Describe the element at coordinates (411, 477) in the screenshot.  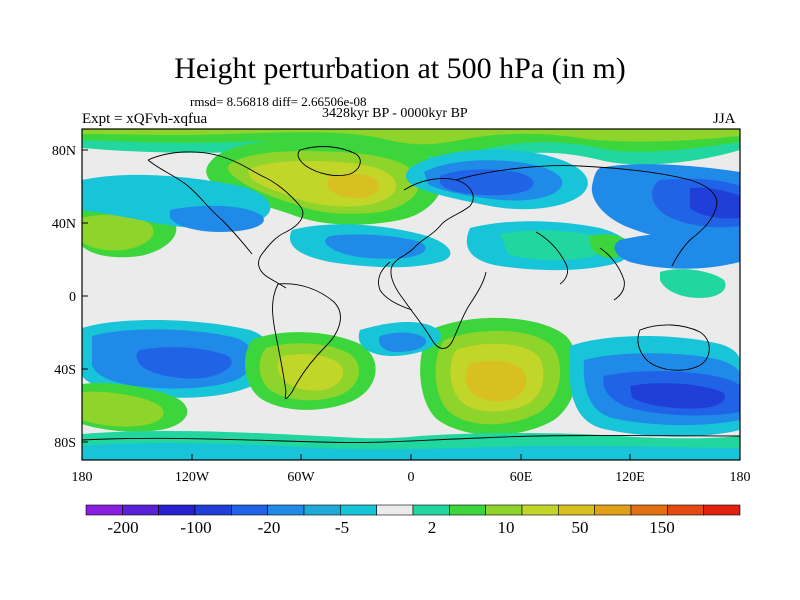
I see `lon-tick-label: 0` at that location.